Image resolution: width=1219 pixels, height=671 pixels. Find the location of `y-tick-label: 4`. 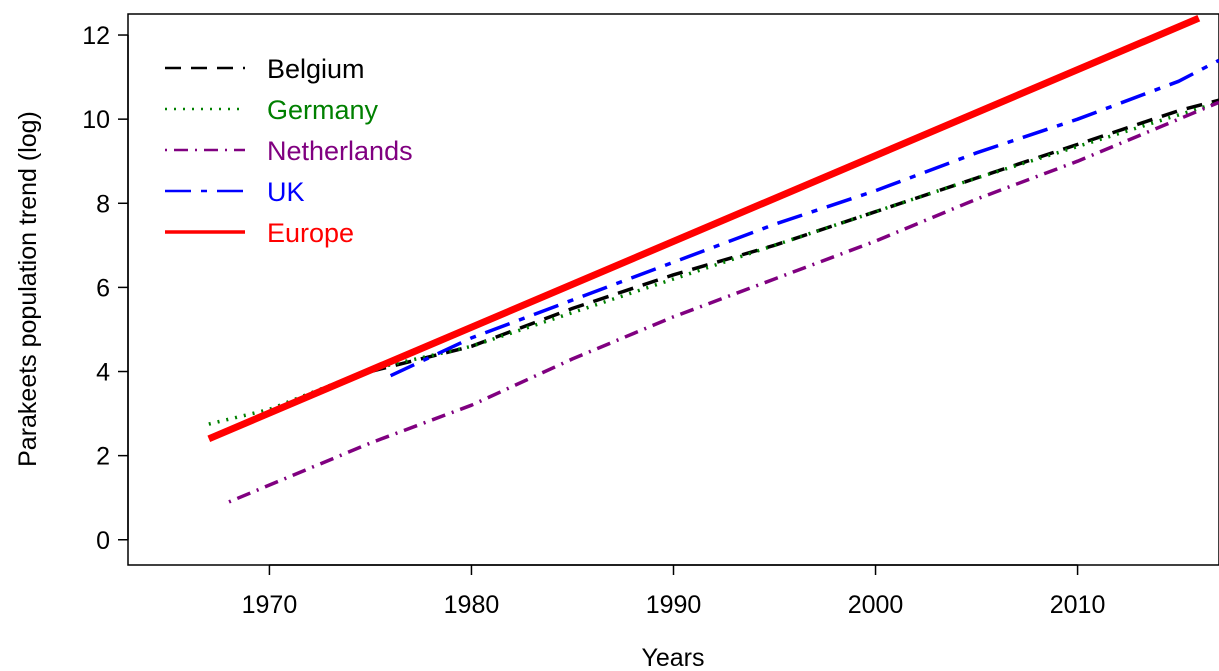

y-tick-label: 4 is located at coordinates (103, 373).